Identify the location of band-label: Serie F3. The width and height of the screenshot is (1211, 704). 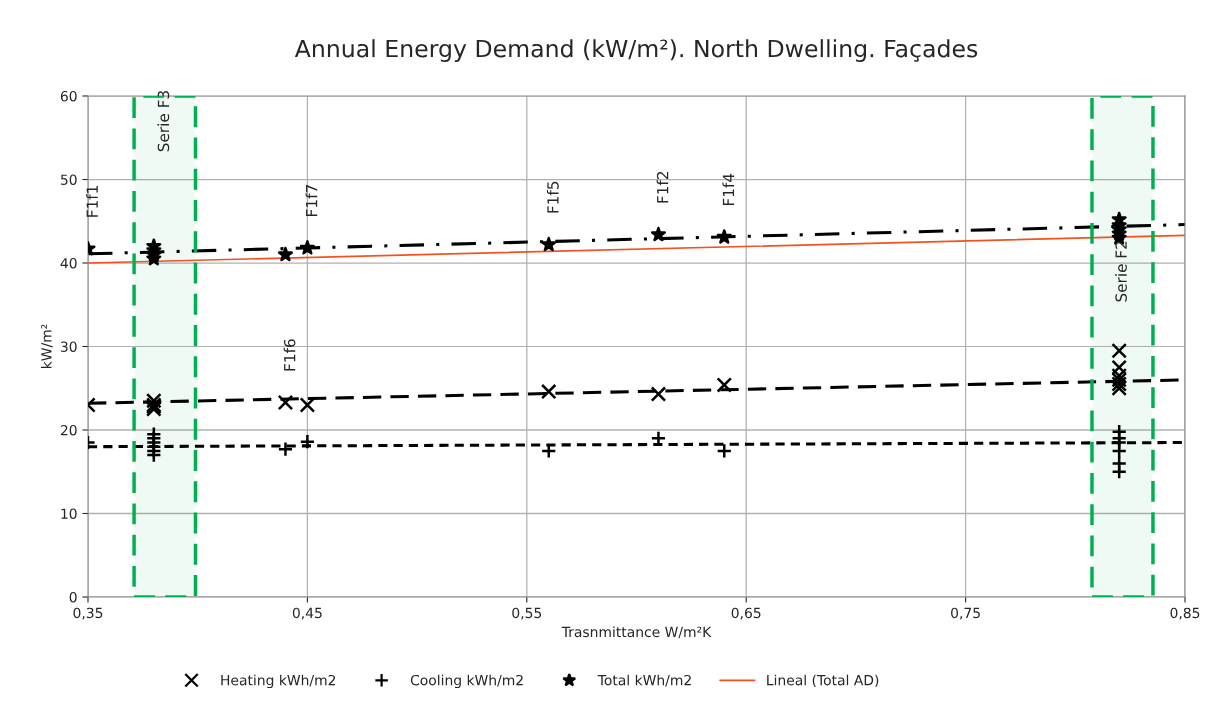
(163, 121).